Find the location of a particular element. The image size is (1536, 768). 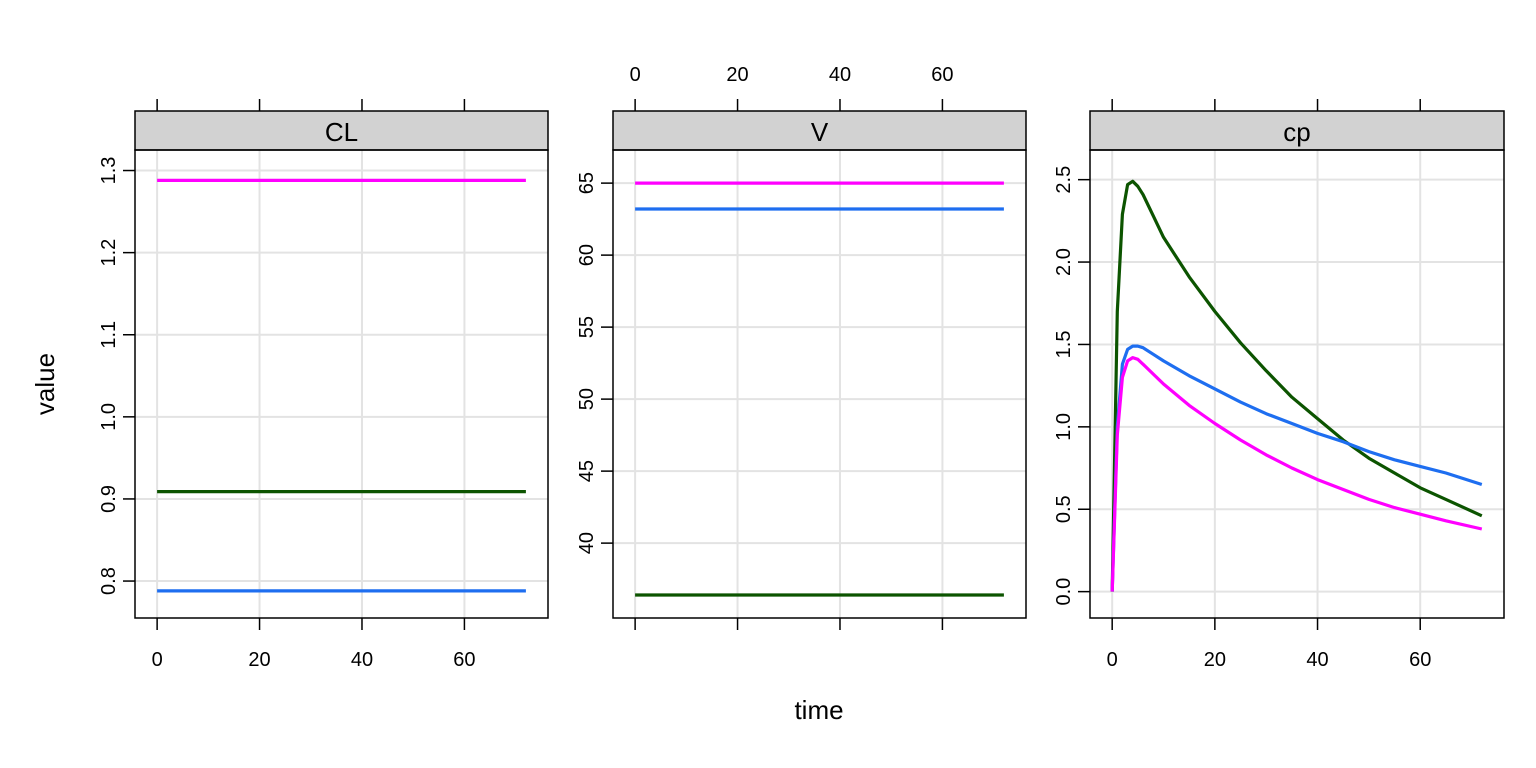

series-line-magenta is located at coordinates (1296, 474).